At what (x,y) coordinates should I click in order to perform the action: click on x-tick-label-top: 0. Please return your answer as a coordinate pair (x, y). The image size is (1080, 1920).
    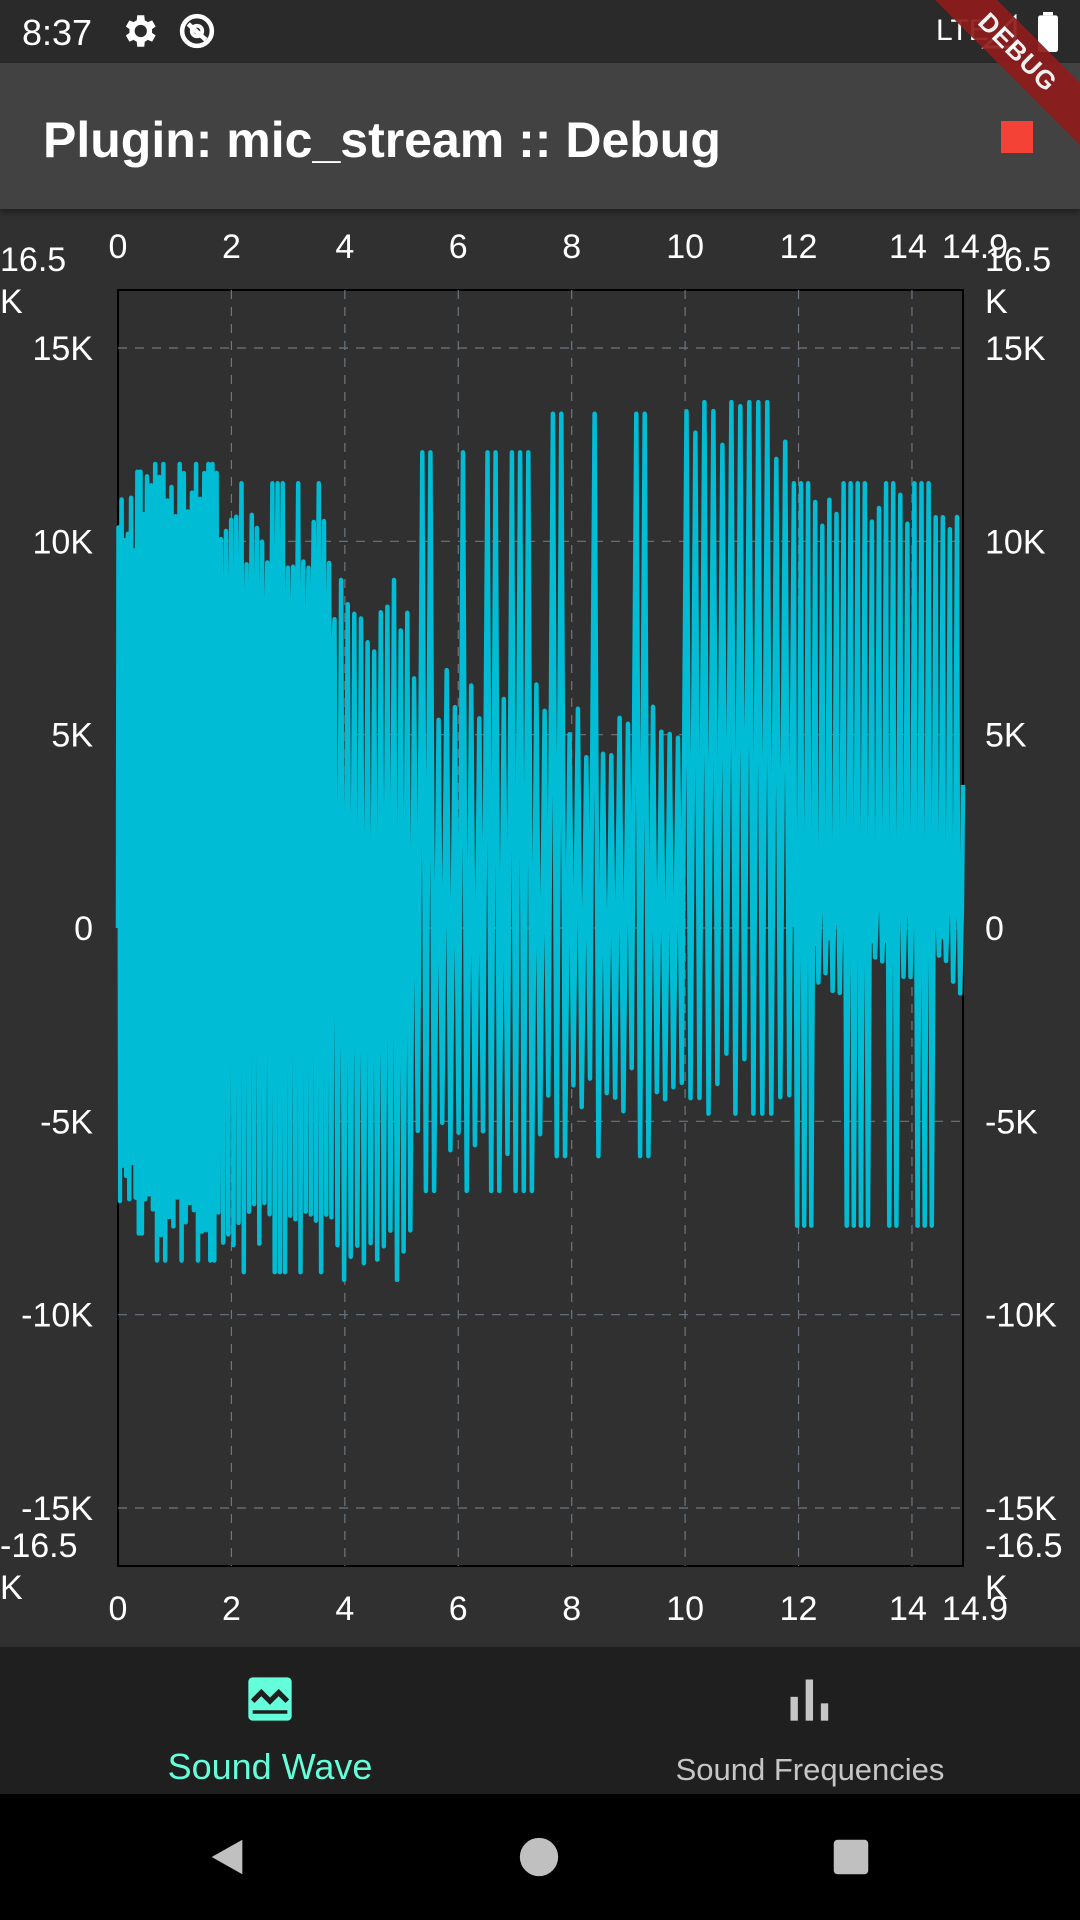
    Looking at the image, I should click on (118, 247).